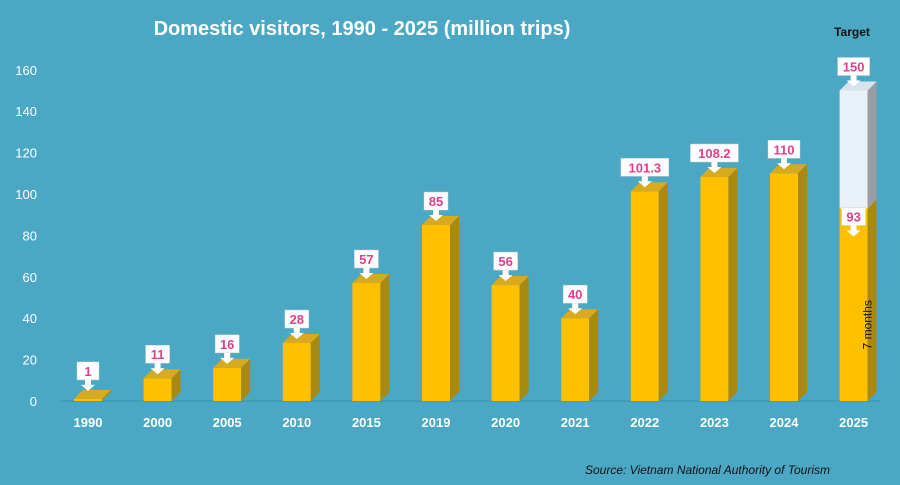 The image size is (900, 485). Describe the element at coordinates (505, 266) in the screenshot. I see `data-label: 56` at that location.